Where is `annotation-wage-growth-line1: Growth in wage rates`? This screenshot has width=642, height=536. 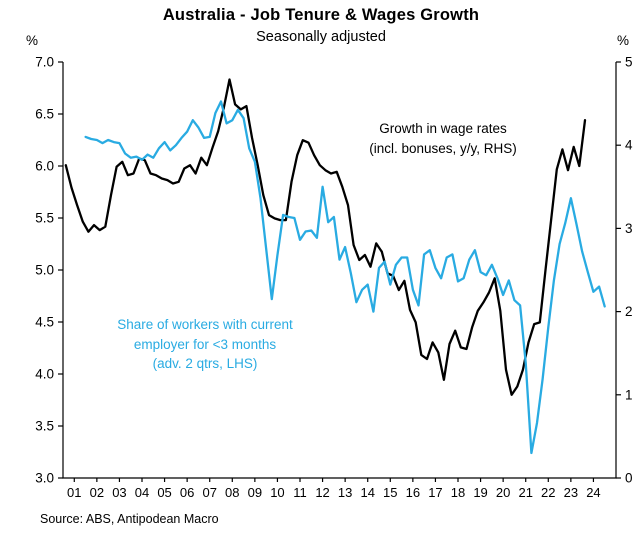
annotation-wage-growth-line1: Growth in wage rates is located at coordinates (443, 128).